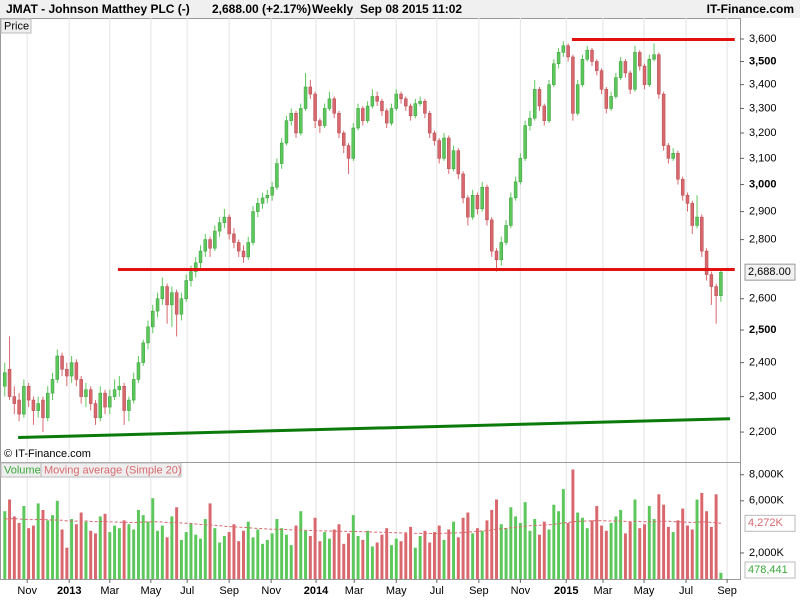  Describe the element at coordinates (400, 9) in the screenshot. I see `header-bar` at that location.